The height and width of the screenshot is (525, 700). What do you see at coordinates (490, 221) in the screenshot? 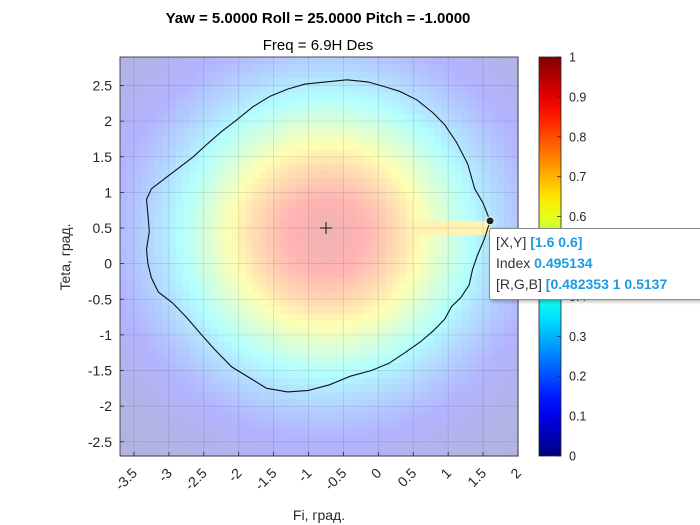
I see `datatip-marker` at bounding box center [490, 221].